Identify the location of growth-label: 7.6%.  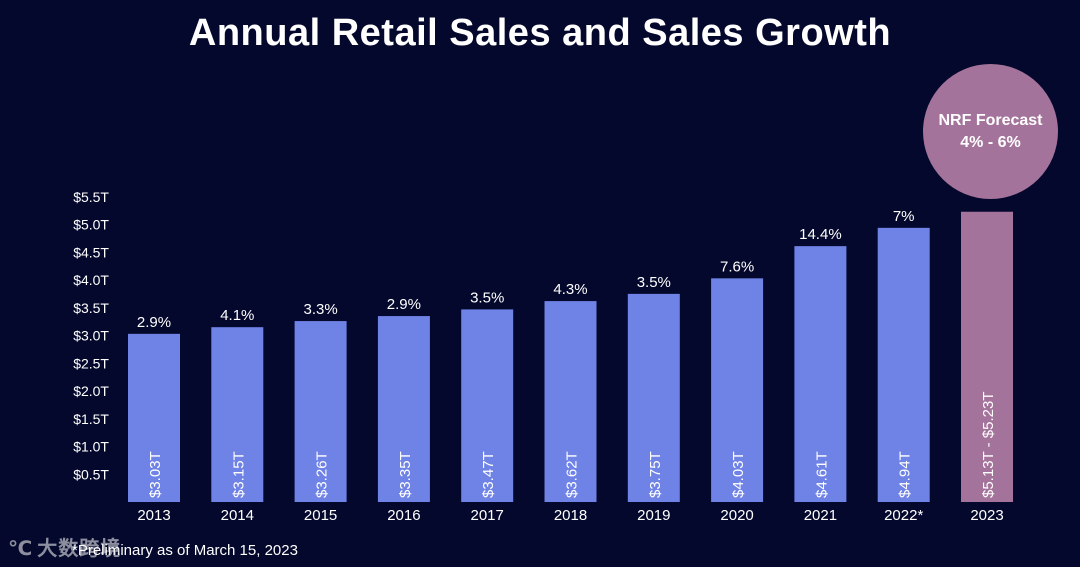
(737, 266).